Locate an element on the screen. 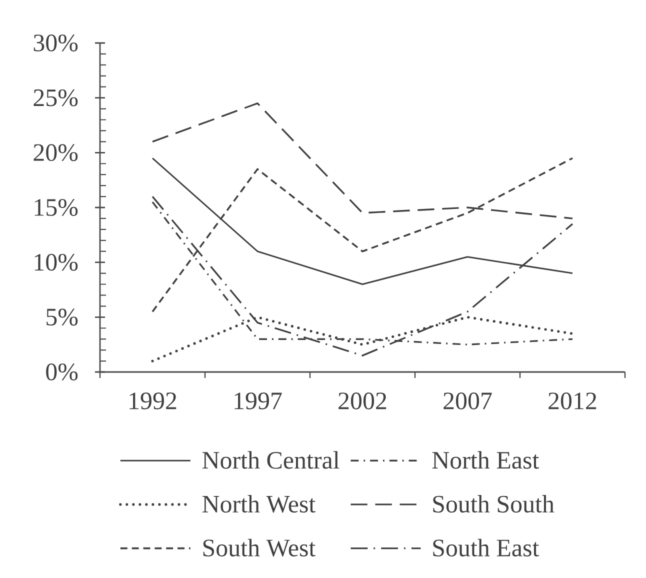  y-tick-label: 5% is located at coordinates (62, 317).